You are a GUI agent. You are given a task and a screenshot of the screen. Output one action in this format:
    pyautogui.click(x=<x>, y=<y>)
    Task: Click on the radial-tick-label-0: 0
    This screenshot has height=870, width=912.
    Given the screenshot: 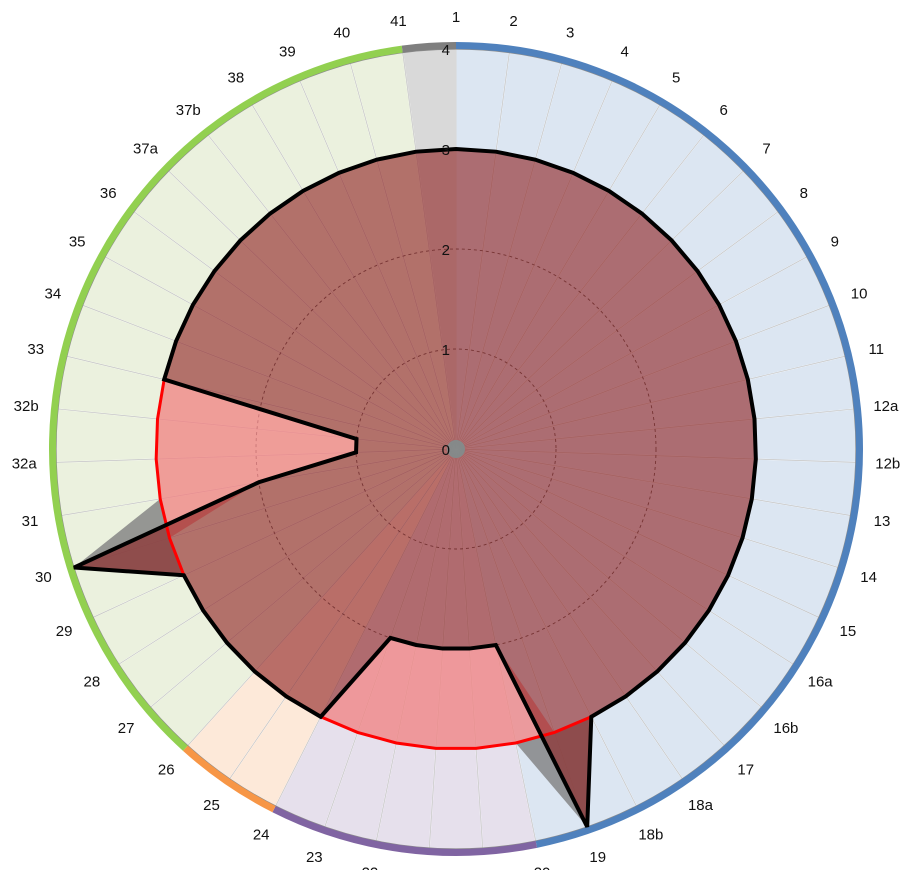 What is the action you would take?
    pyautogui.click(x=446, y=450)
    